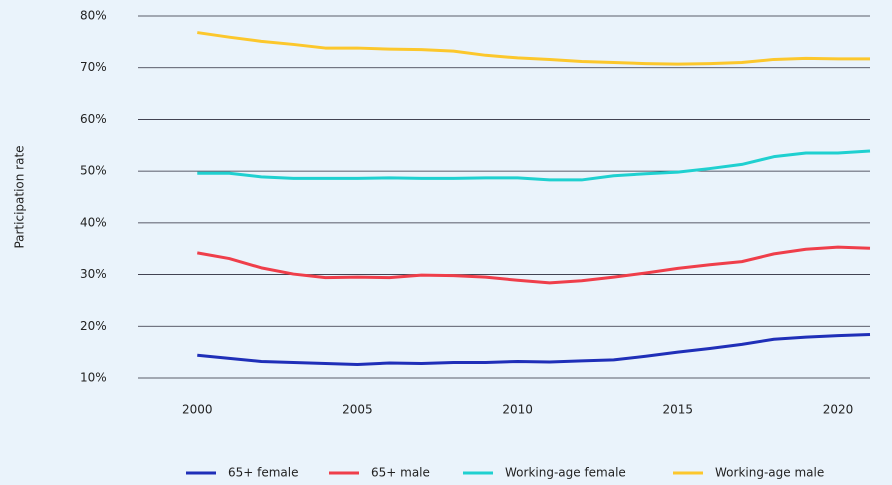 Image resolution: width=892 pixels, height=485 pixels. What do you see at coordinates (400, 473) in the screenshot?
I see `legend-label: 65+ male` at bounding box center [400, 473].